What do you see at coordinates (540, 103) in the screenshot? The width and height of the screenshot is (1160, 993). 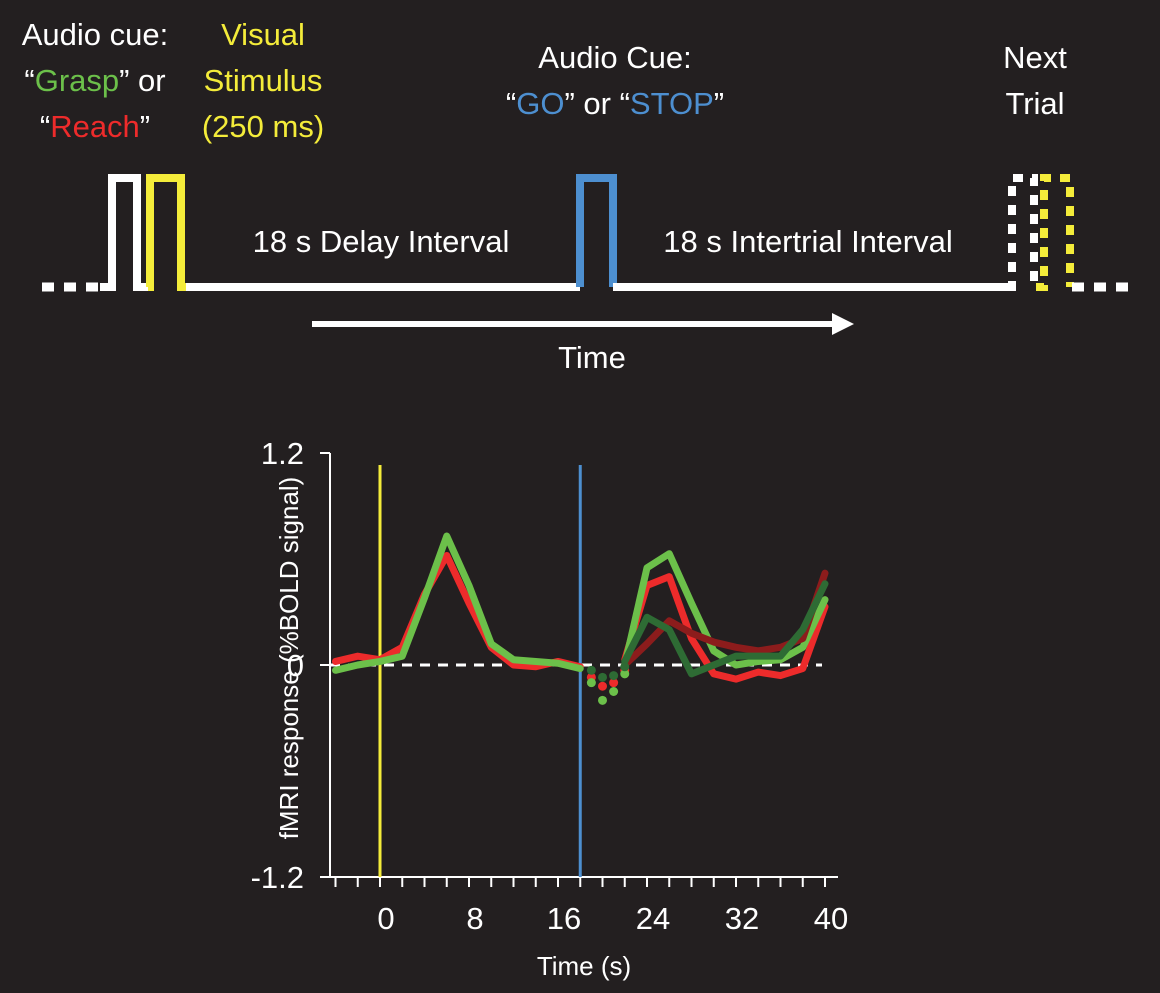 I see `go-word: GO` at bounding box center [540, 103].